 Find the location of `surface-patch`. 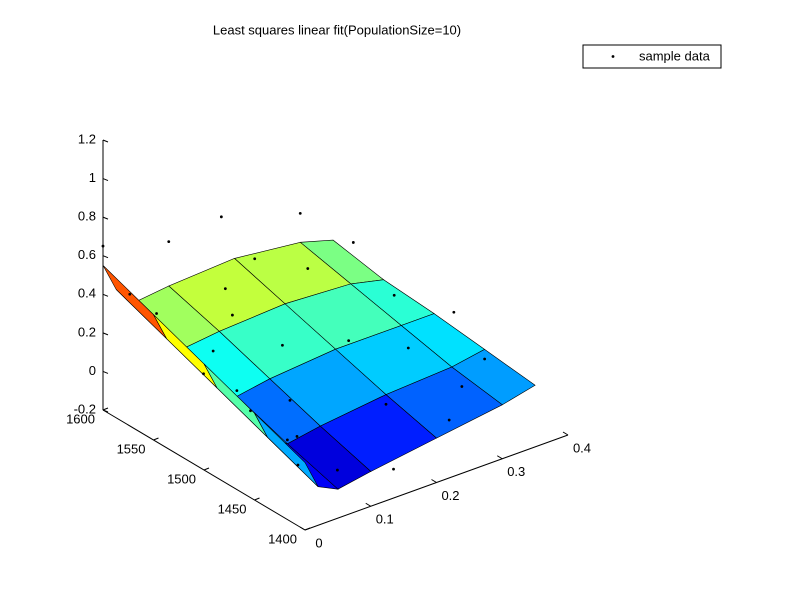

surface-patch is located at coordinates (286, 449).